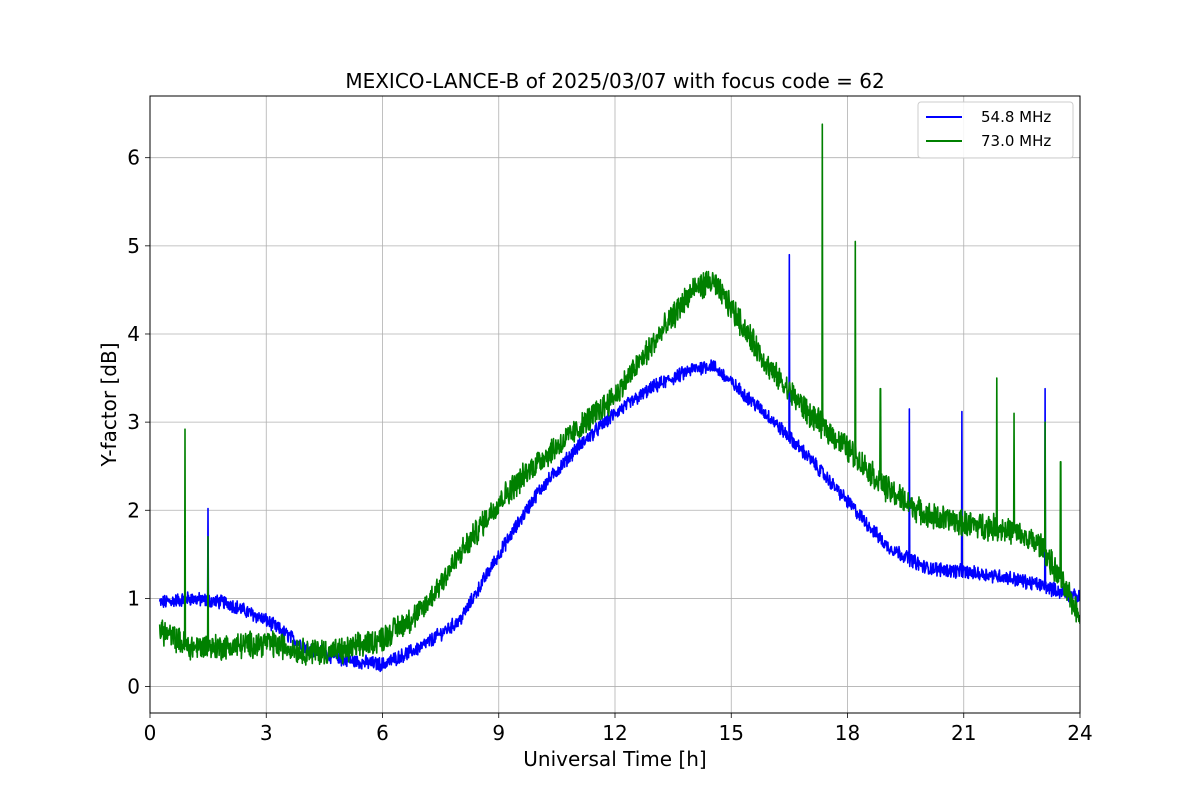  I want to click on y-axis: 0 1 2 3 4 5 6, so click(138, 422).